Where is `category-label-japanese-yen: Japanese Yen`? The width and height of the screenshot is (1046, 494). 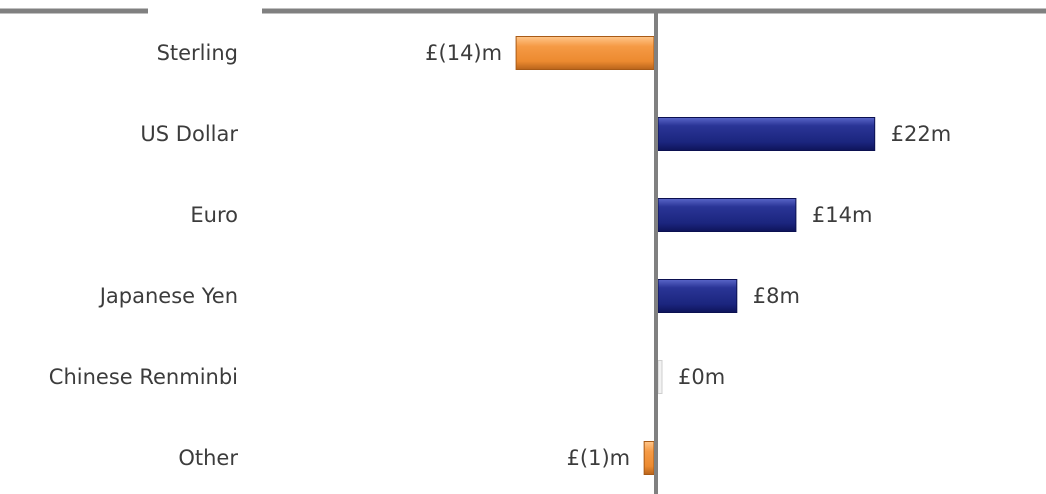 category-label-japanese-yen: Japanese Yen is located at coordinates (168, 296).